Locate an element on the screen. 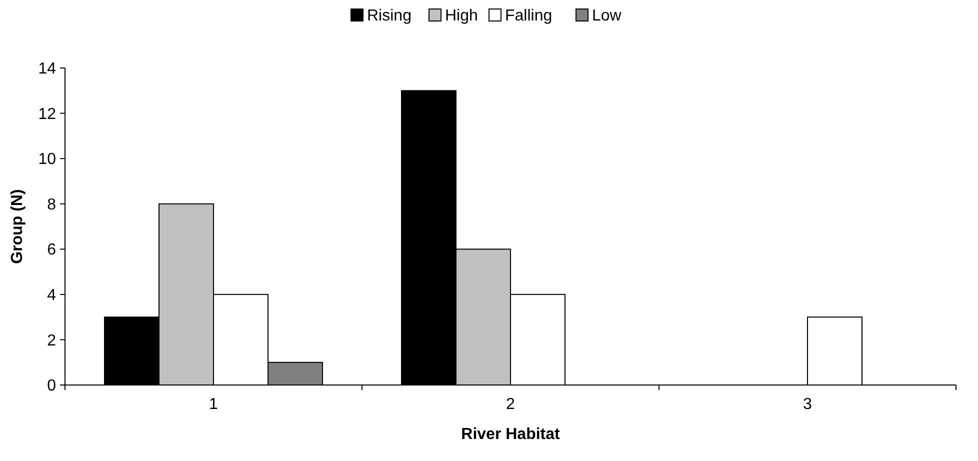  y-tick-label: 0 is located at coordinates (51, 386).